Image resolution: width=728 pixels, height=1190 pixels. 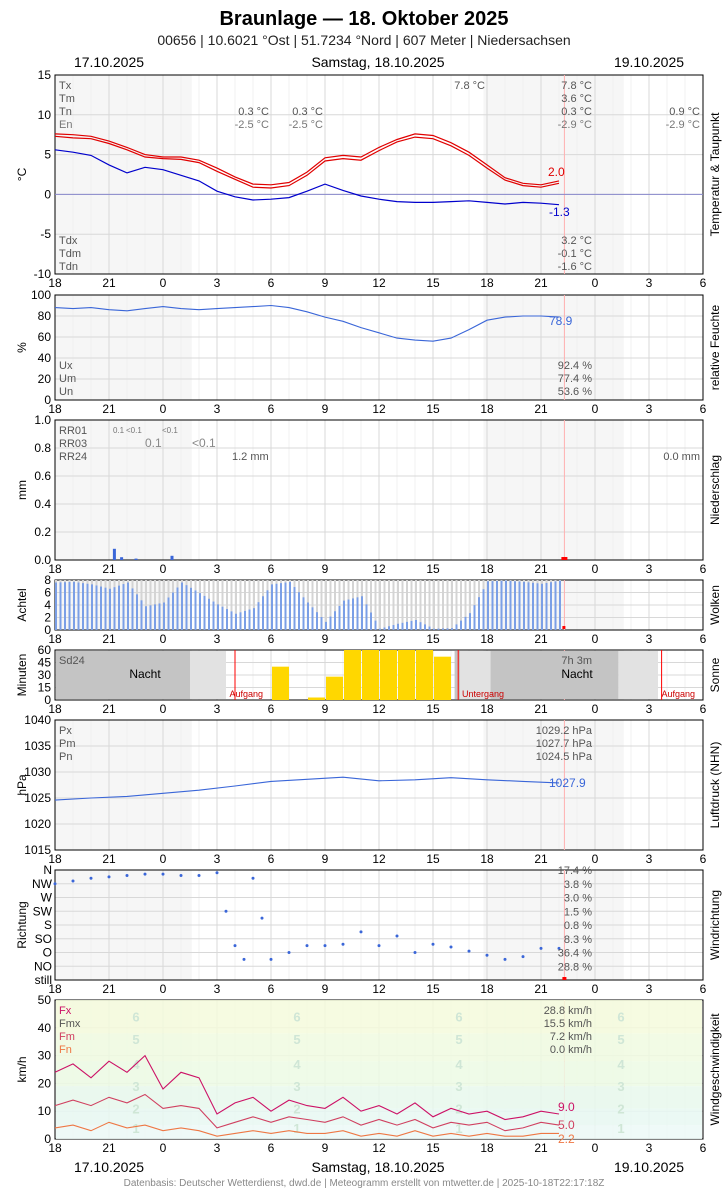 What do you see at coordinates (559, 212) in the screenshot?
I see `last-dew-label: -1.3` at bounding box center [559, 212].